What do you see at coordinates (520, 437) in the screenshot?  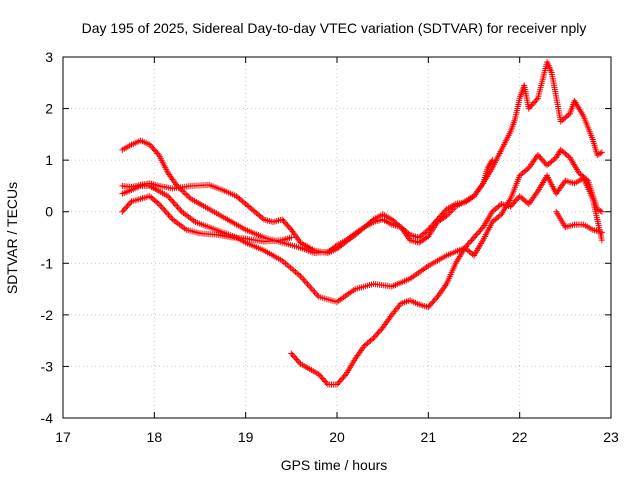 I see `x-tick-label: 22` at bounding box center [520, 437].